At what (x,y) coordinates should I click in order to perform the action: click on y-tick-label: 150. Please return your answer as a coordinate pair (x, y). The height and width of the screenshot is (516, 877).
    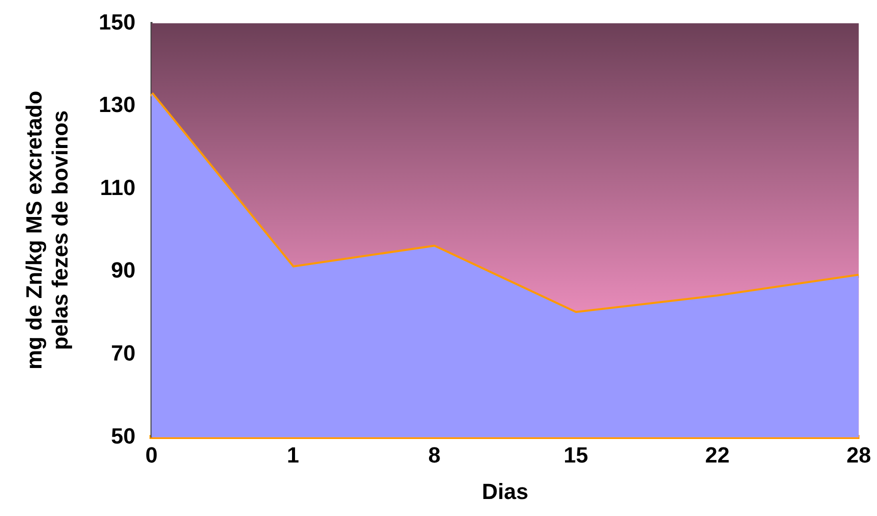
    Looking at the image, I should click on (117, 21).